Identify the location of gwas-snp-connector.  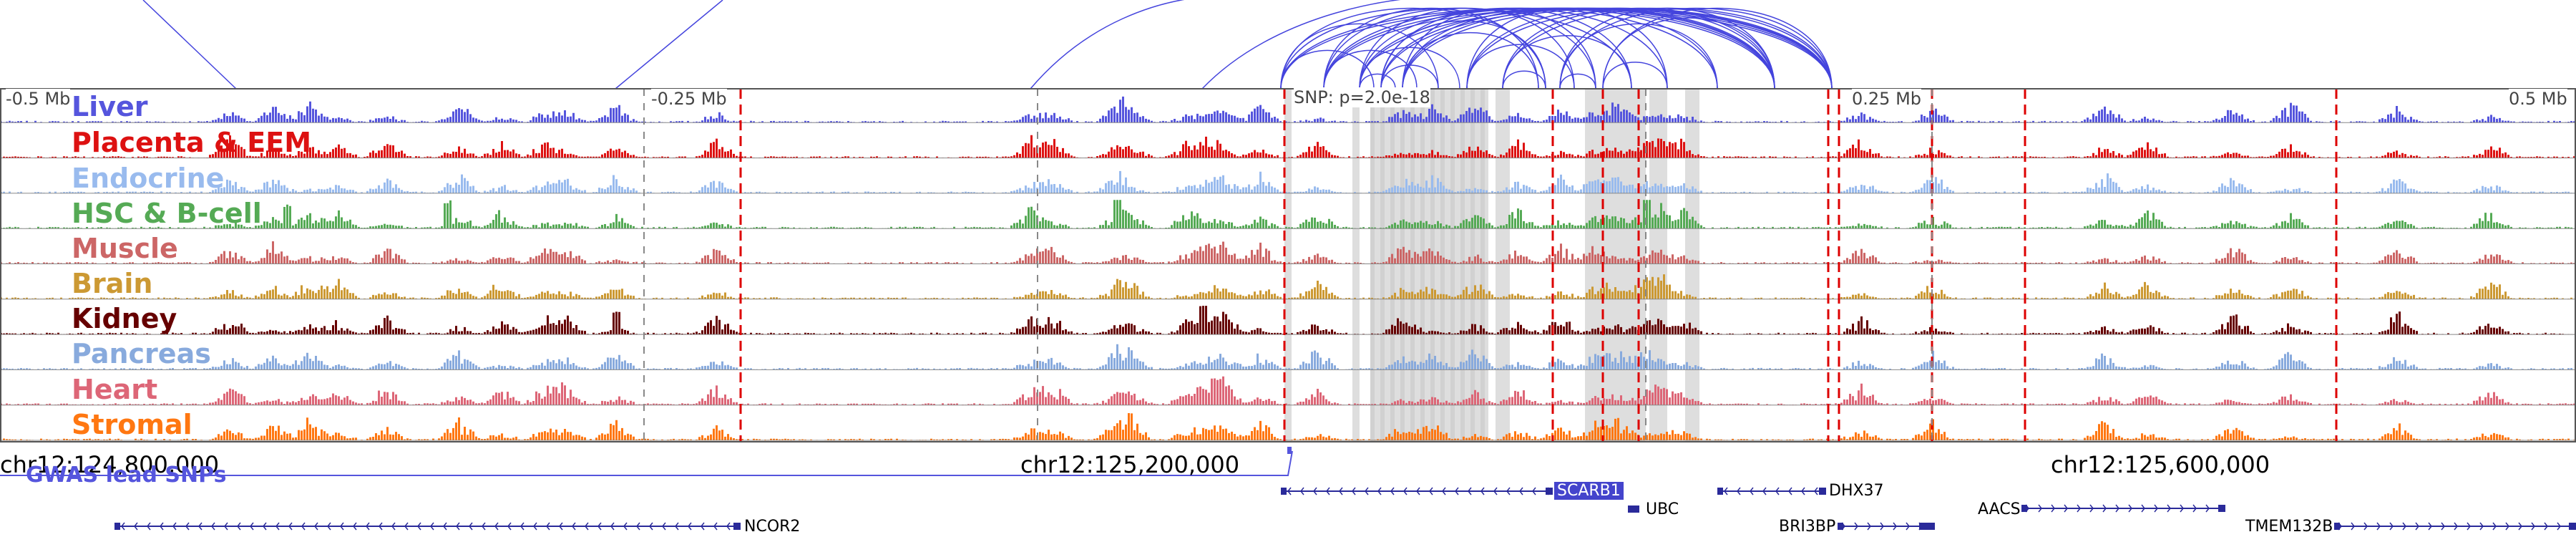
(646, 463).